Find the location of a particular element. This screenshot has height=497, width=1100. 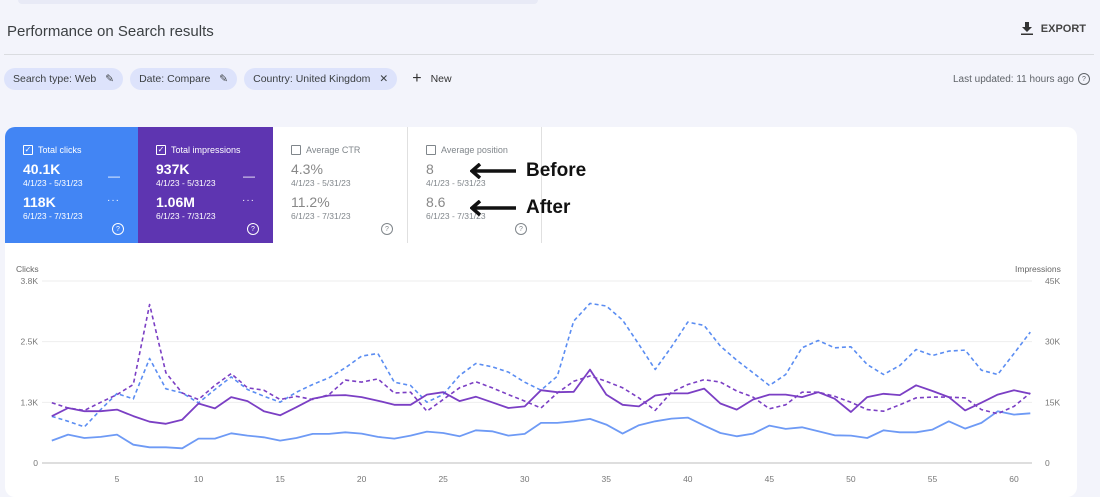

x-tick: 50 is located at coordinates (851, 479).